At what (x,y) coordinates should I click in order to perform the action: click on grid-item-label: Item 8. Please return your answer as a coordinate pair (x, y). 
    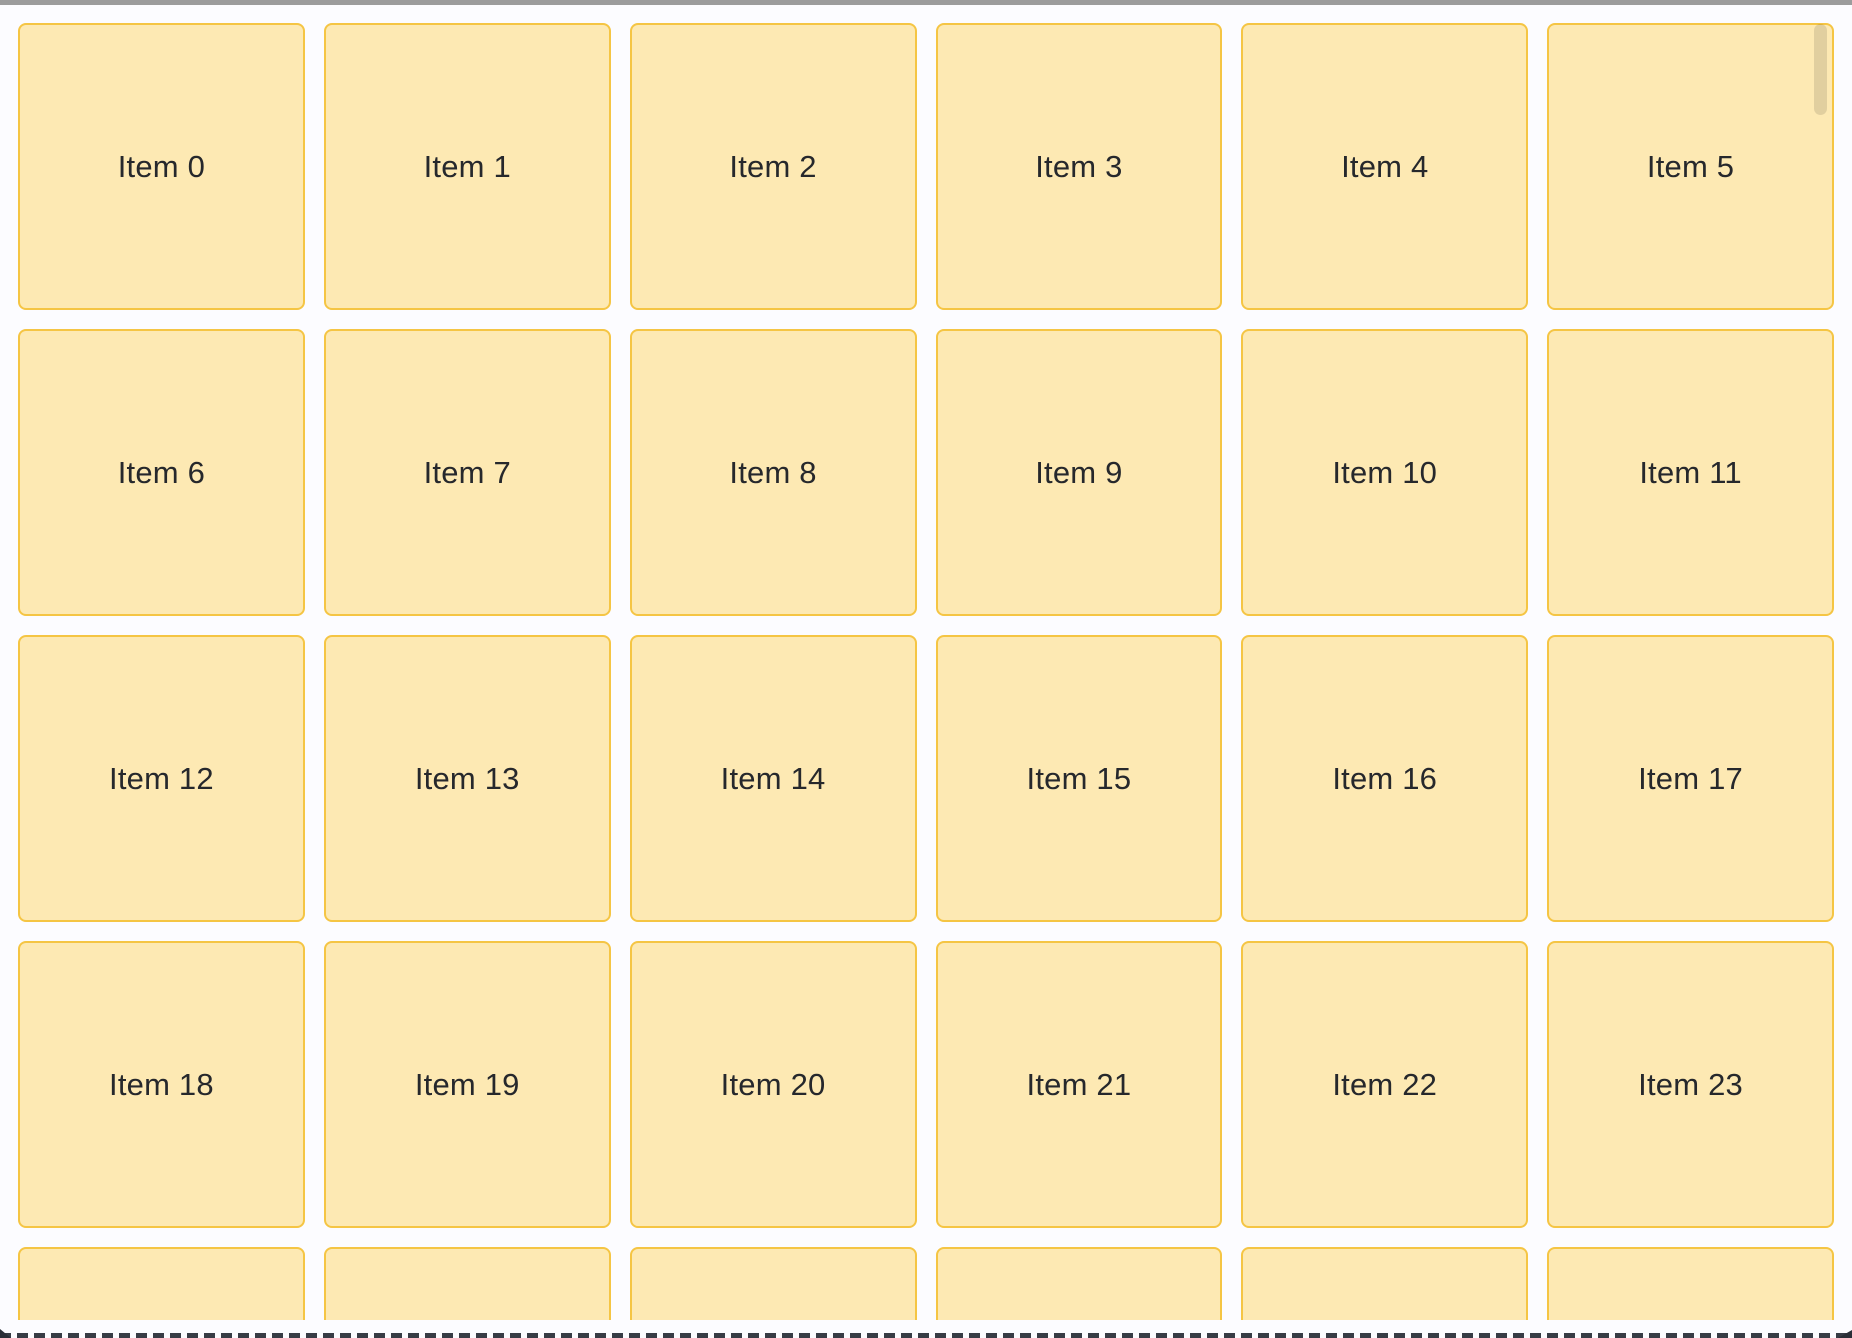
    Looking at the image, I should click on (773, 472).